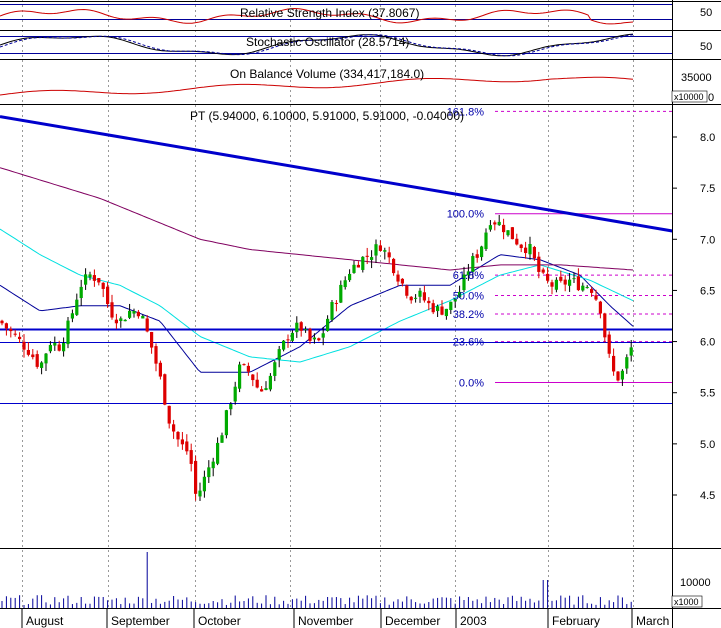 The width and height of the screenshot is (721, 628). I want to click on rsi-line, so click(317, 16).